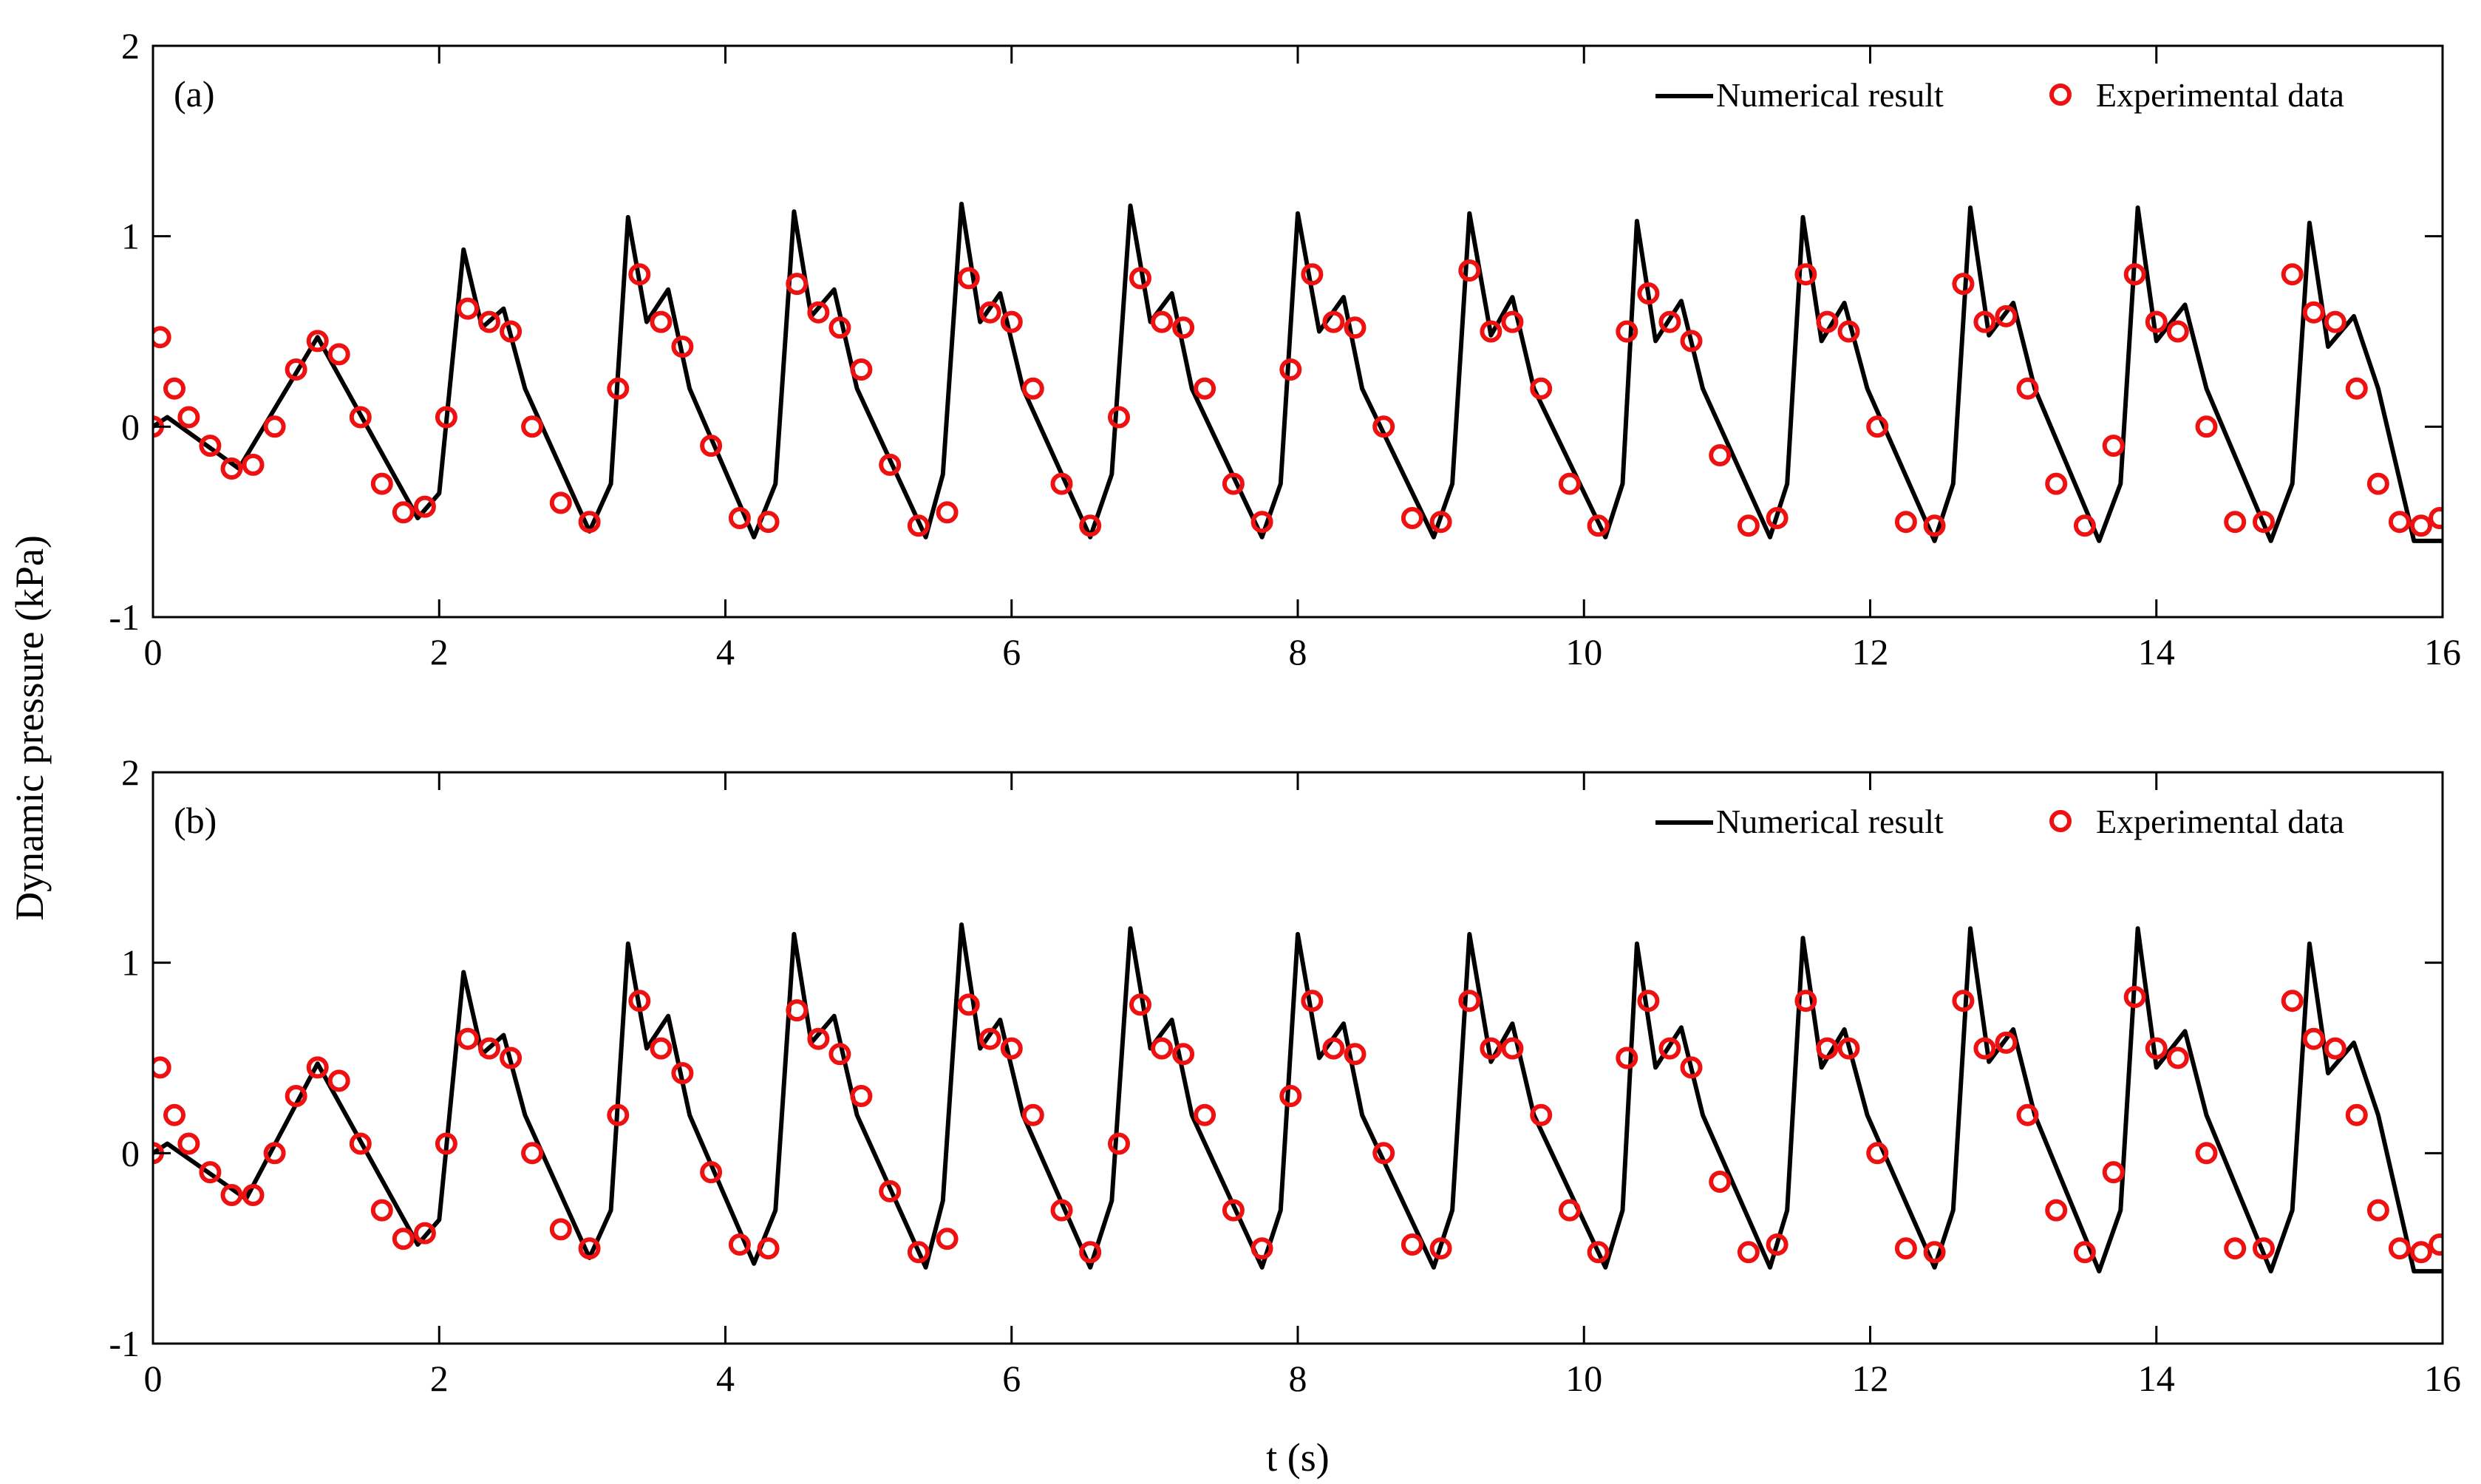 The height and width of the screenshot is (1484, 2481). Describe the element at coordinates (2060, 821) in the screenshot. I see `legend-marker-swatch` at that location.